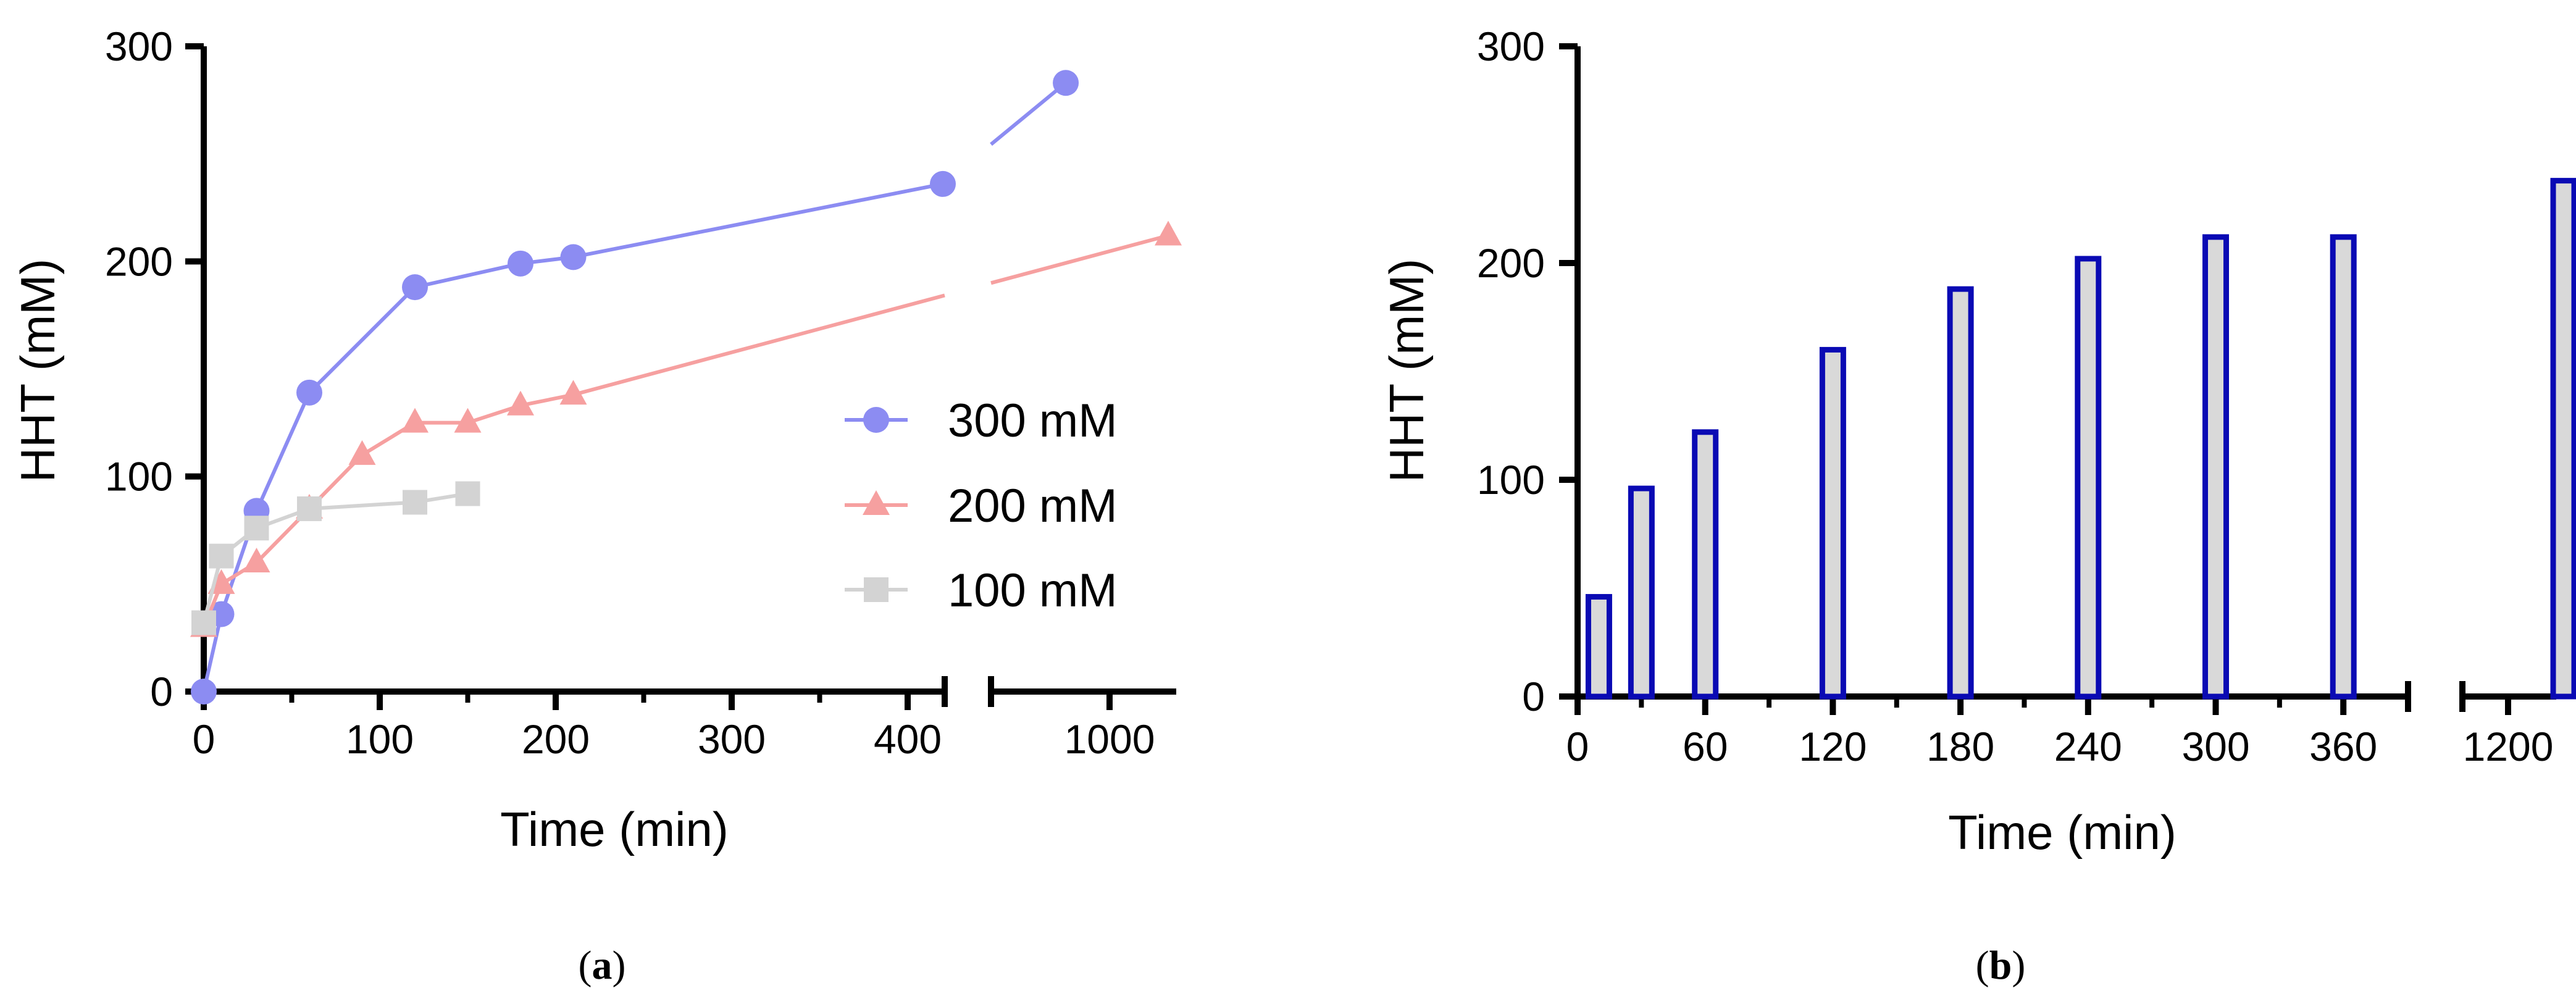 The width and height of the screenshot is (2576, 1004). Describe the element at coordinates (1705, 746) in the screenshot. I see `x-tick-label: 60` at that location.